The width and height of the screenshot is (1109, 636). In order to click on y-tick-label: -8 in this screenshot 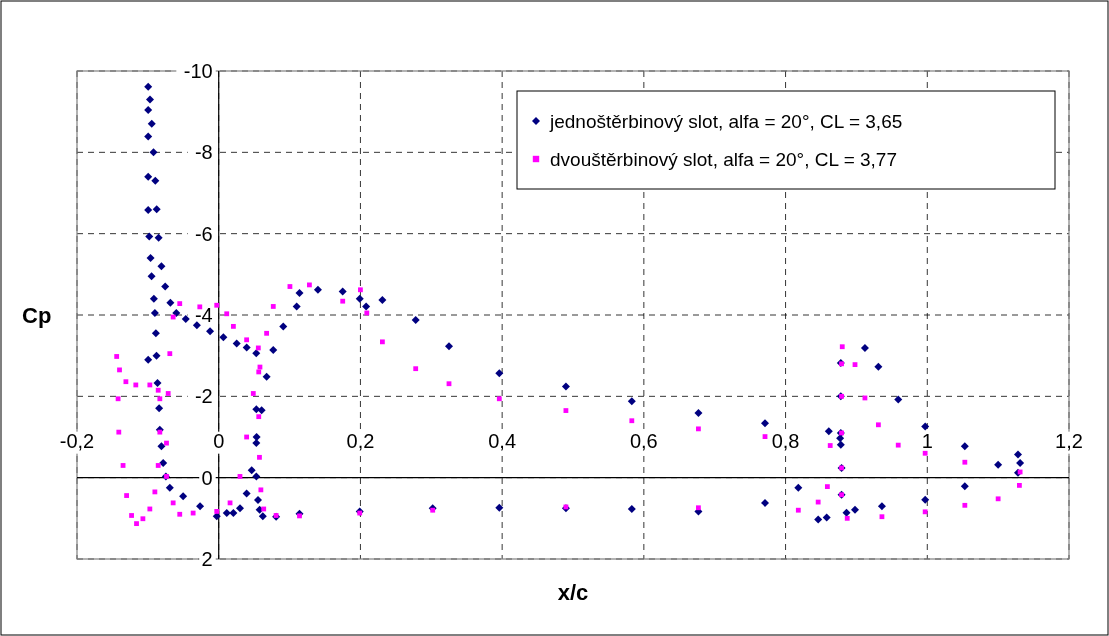, I will do `click(203, 152)`.